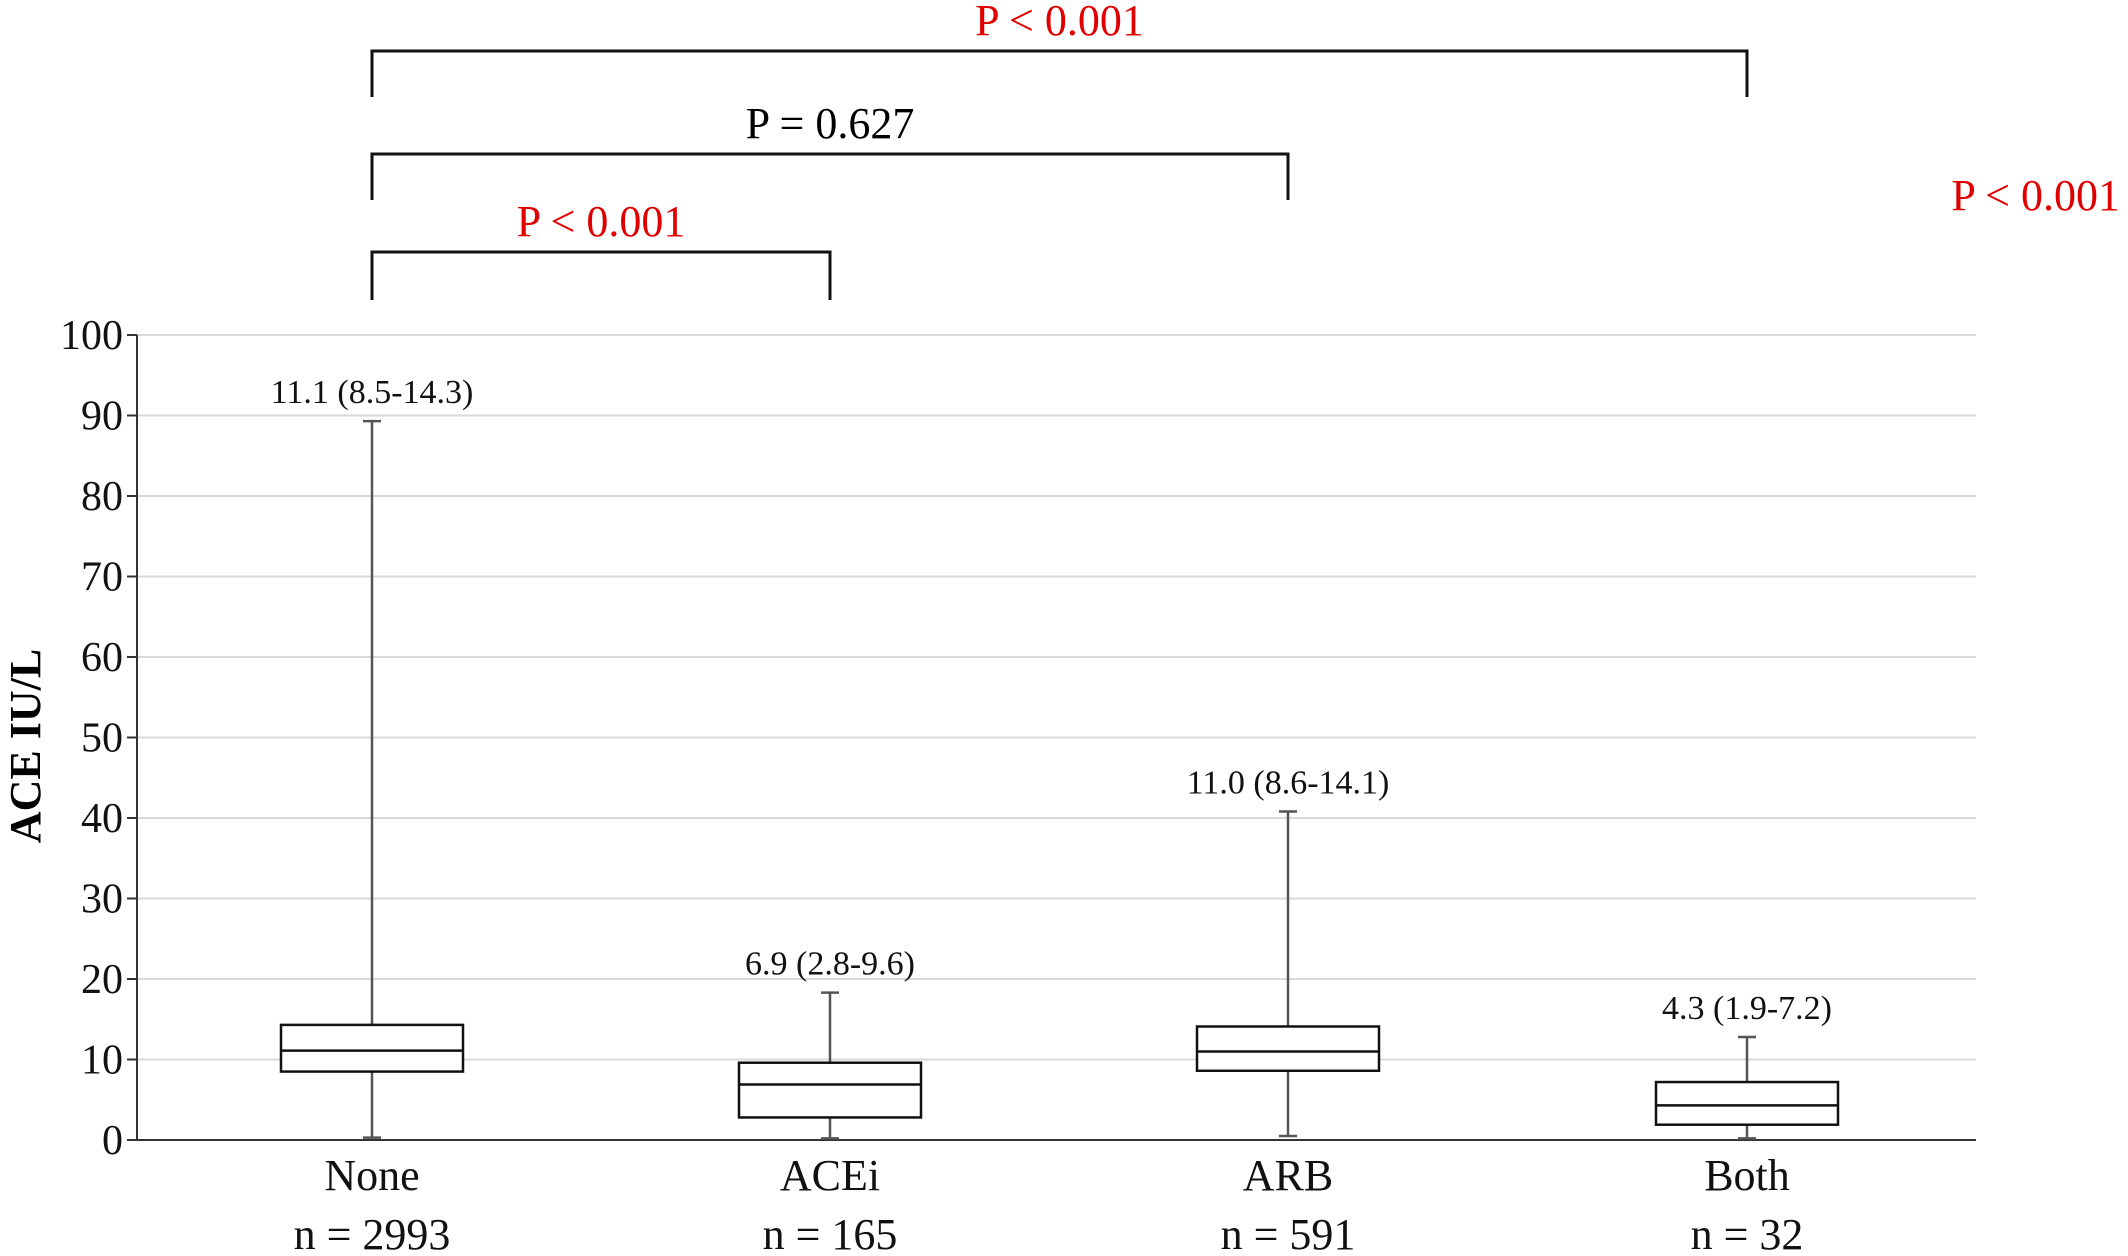  What do you see at coordinates (1747, 1008) in the screenshot?
I see `median-iqr-label: 4.3 (1.9-7.2)` at bounding box center [1747, 1008].